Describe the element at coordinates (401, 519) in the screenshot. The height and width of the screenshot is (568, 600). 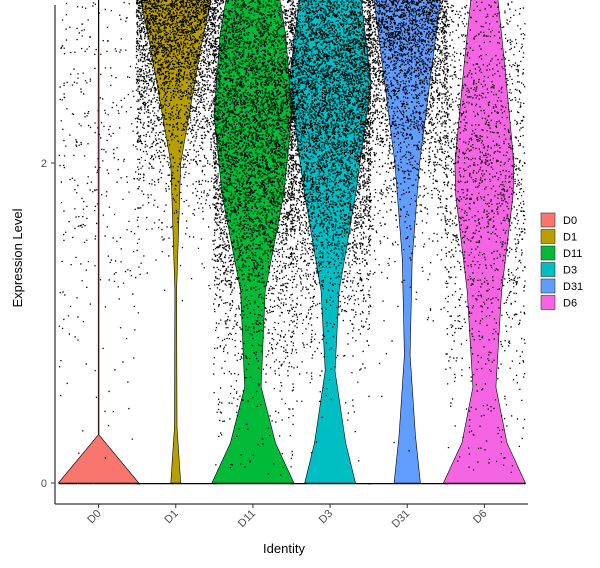
I see `x-tick-label-d31: D31` at that location.